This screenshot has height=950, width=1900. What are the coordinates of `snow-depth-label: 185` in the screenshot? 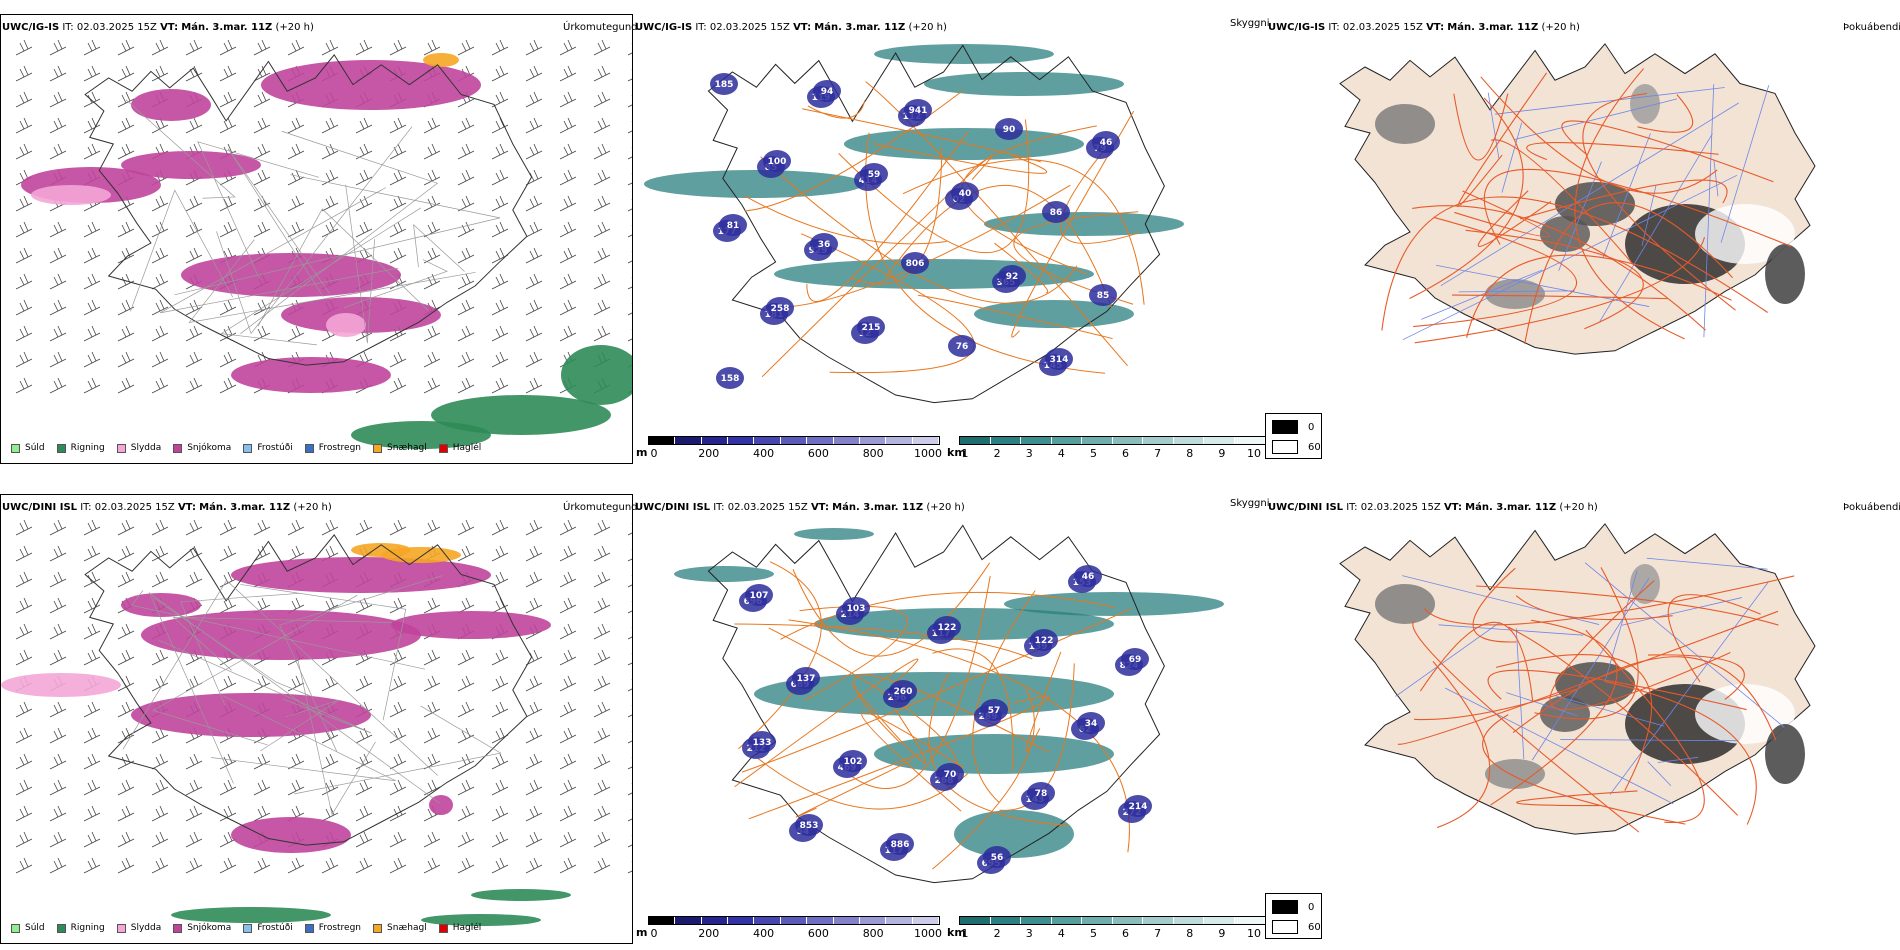 It's located at (724, 85).